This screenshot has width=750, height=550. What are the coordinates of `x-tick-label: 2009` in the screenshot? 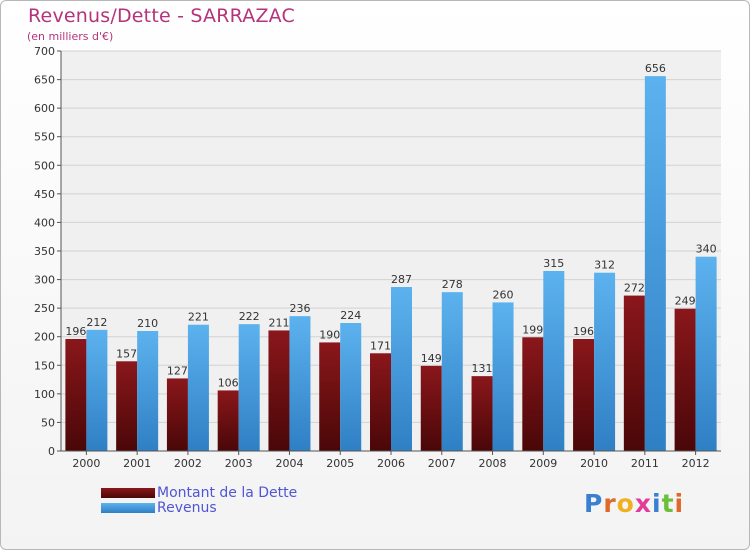 It's located at (543, 463).